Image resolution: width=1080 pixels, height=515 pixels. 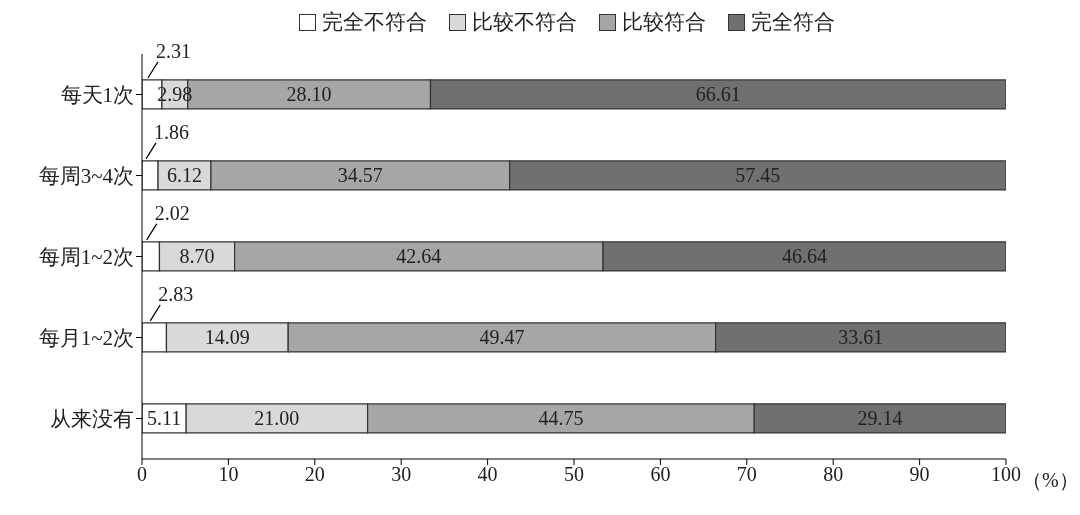 I want to click on x-axis-title: （%）, so click(x=1050, y=480).